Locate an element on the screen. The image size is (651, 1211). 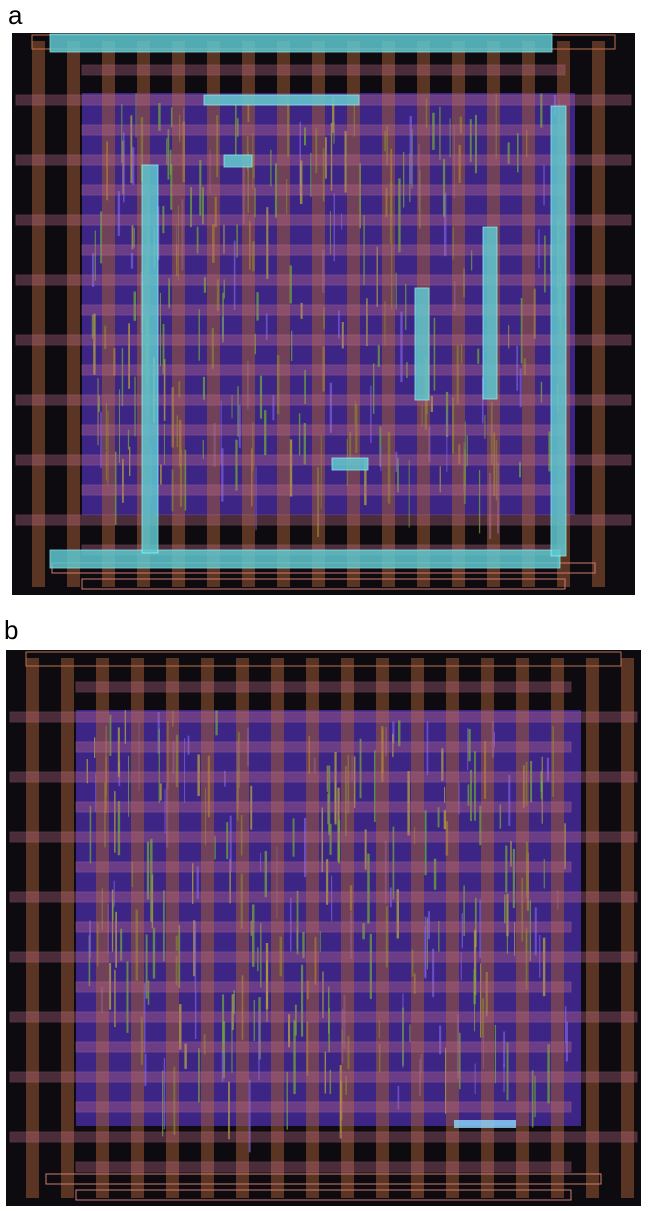
panel-label: a is located at coordinates (15, 15).